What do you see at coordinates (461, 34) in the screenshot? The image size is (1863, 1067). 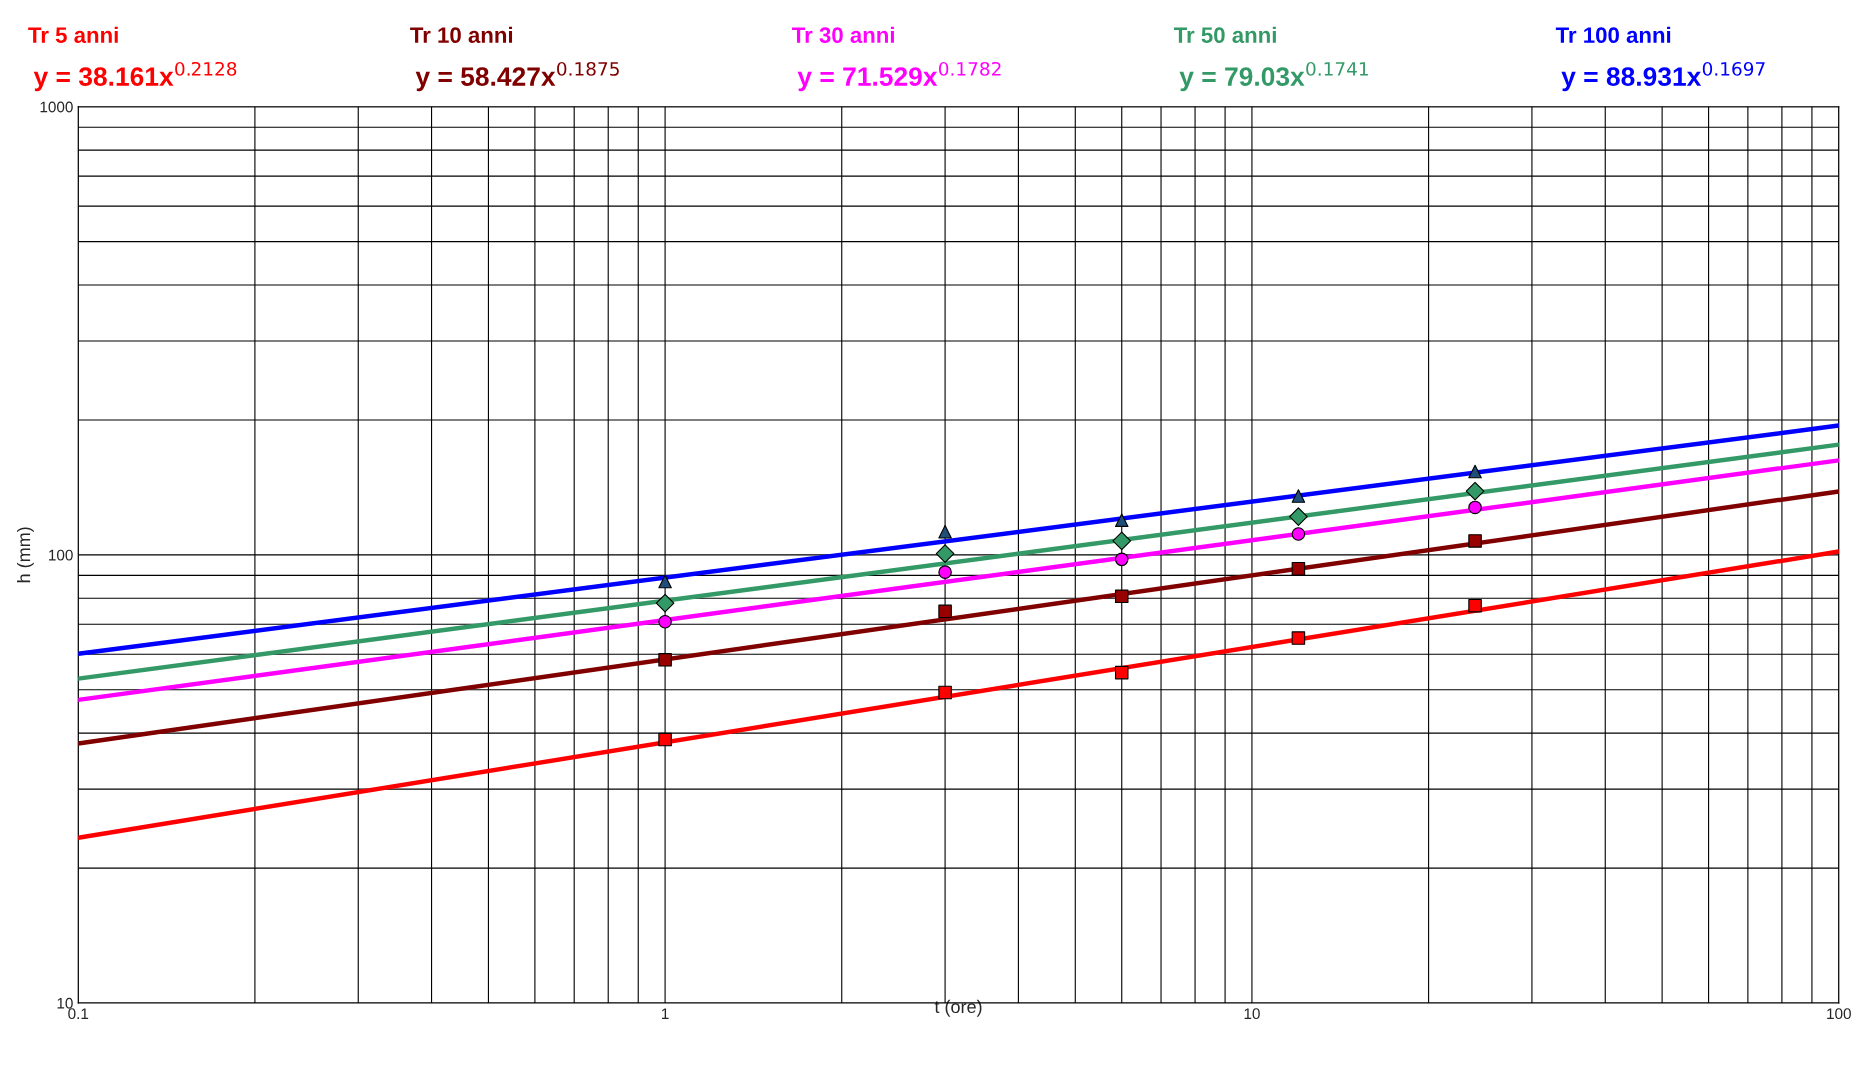 I see `text: Tr 10 anni` at bounding box center [461, 34].